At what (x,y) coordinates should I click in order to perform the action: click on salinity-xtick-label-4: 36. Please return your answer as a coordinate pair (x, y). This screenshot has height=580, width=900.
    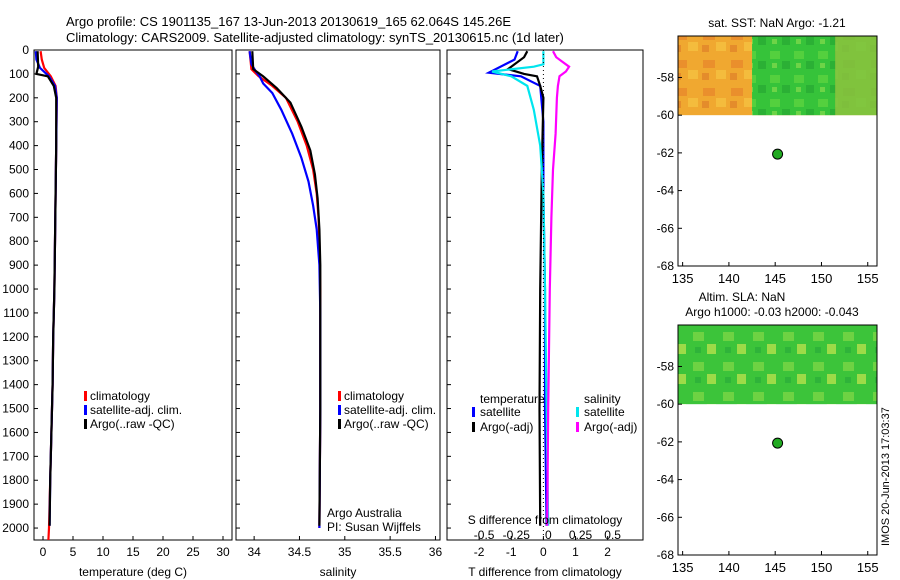
    Looking at the image, I should click on (436, 552).